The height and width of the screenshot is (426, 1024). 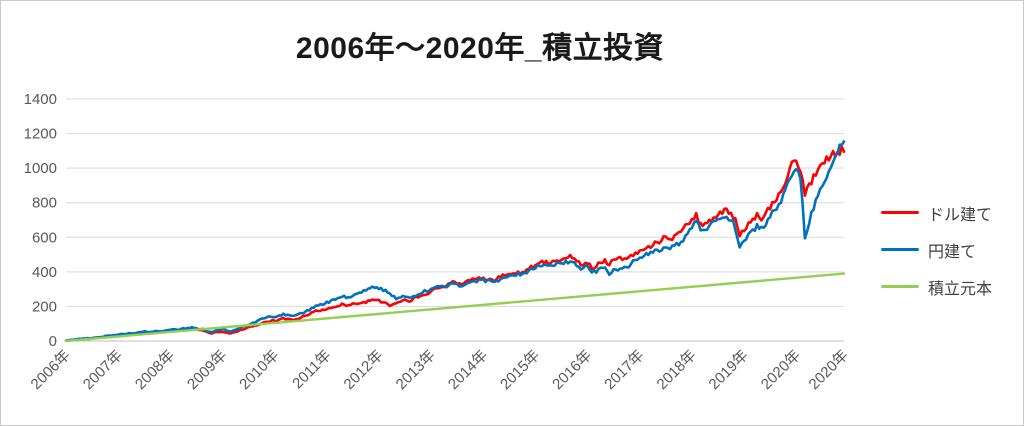 I want to click on x-tick-label: 2011年, so click(x=311, y=369).